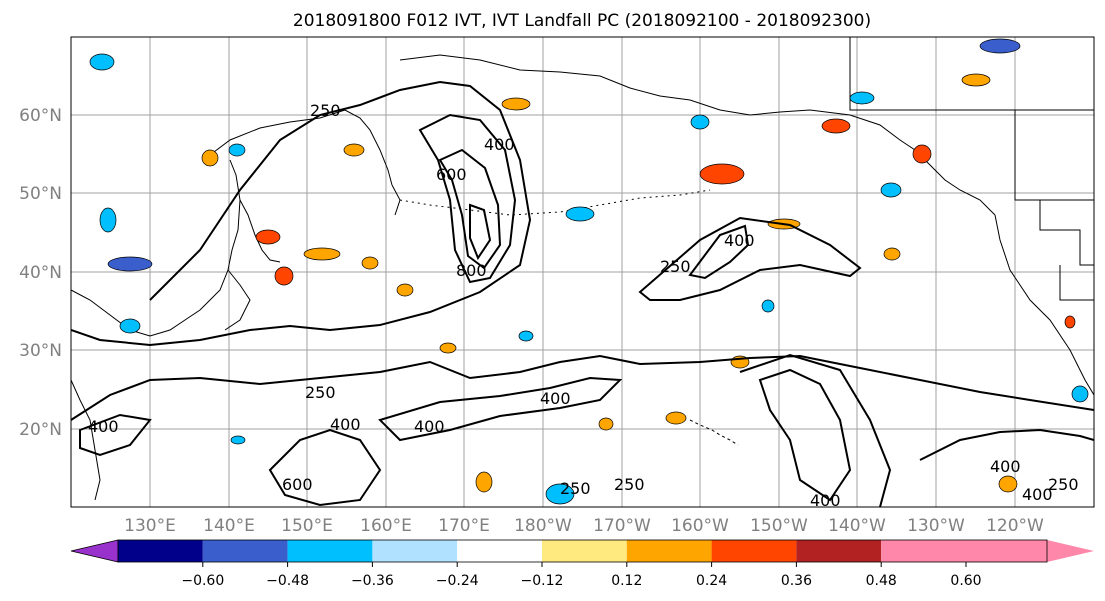  Describe the element at coordinates (719, 252) in the screenshot. I see `ivt-contour-400-east` at that location.